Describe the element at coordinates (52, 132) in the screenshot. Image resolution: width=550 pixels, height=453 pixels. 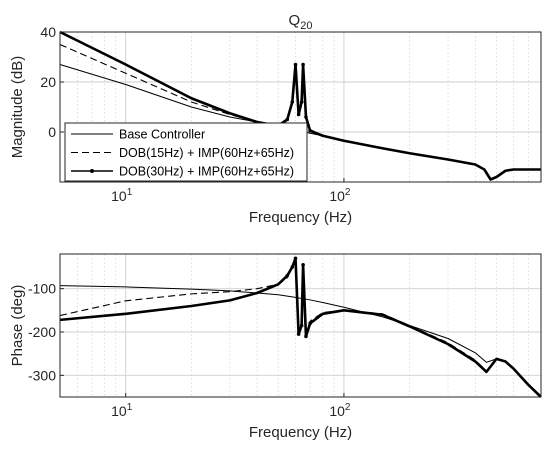
I see `y-tick-label: 0` at that location.